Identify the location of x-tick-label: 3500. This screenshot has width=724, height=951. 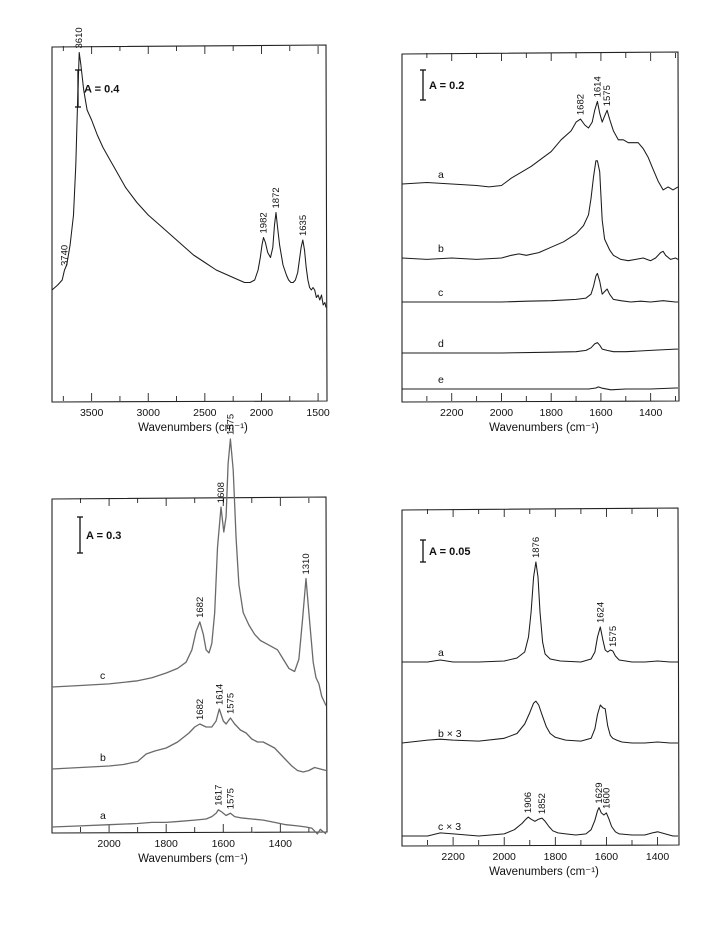
(92, 413).